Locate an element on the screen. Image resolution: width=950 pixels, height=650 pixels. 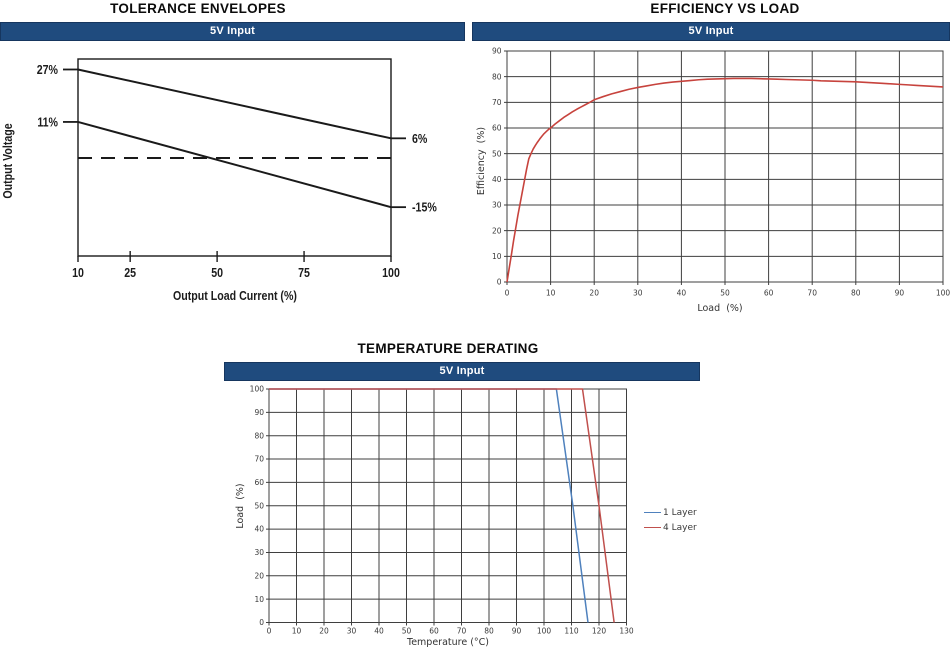
x-tick-label: 75 is located at coordinates (304, 273).